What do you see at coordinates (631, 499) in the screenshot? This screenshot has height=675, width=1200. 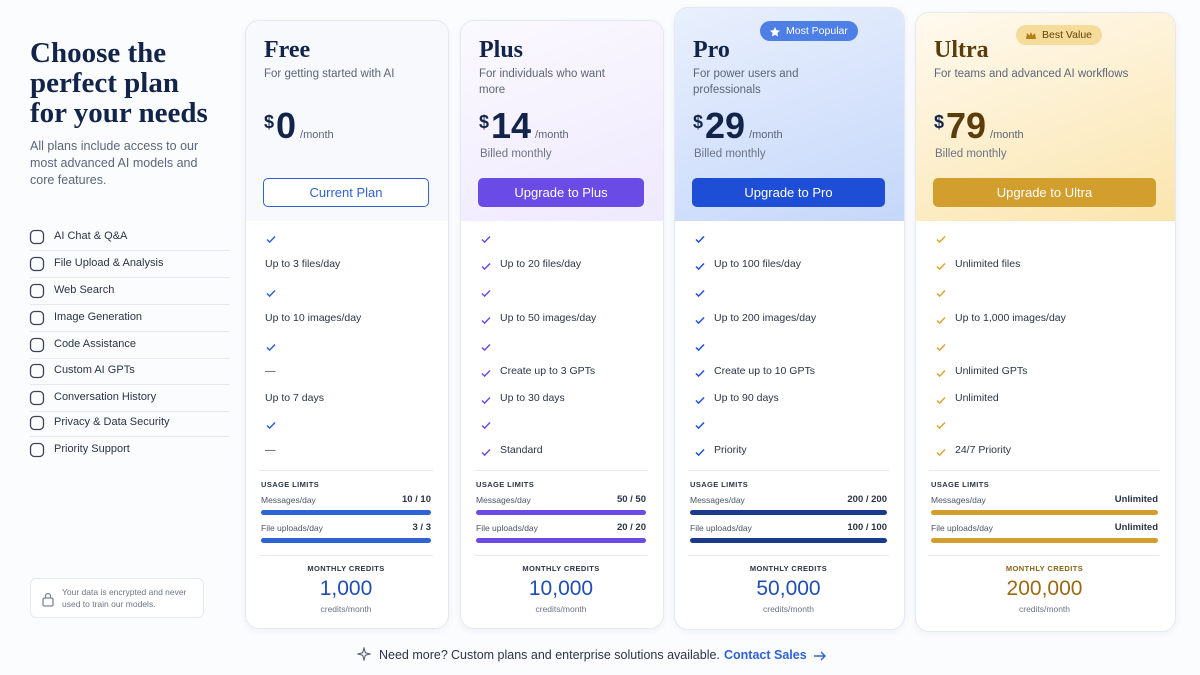 I see `usage-value: 50 / 50` at bounding box center [631, 499].